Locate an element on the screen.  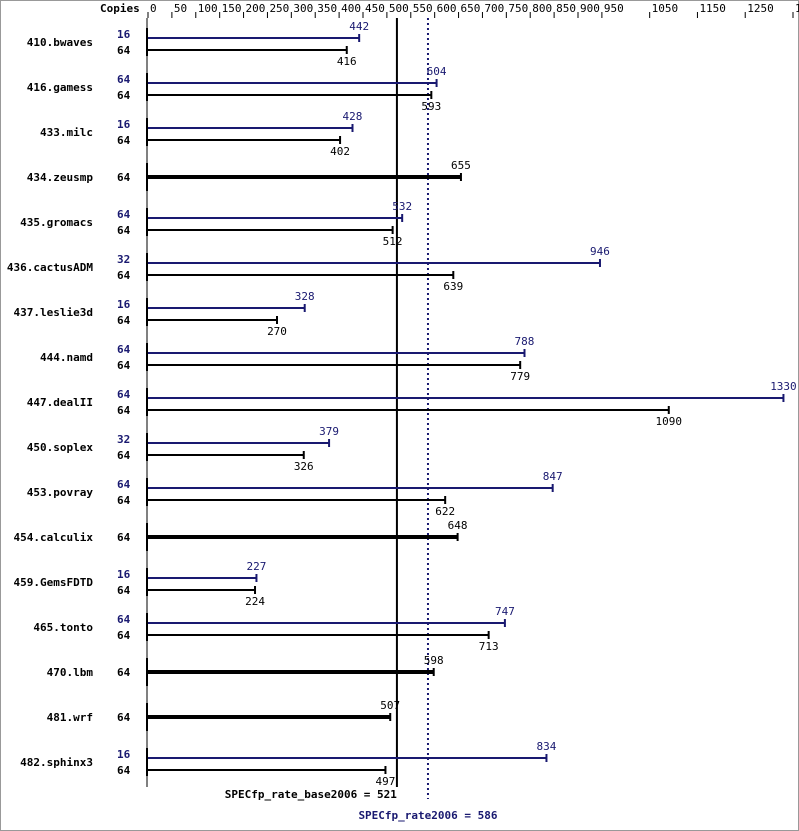
x-tick-label: 50 is located at coordinates (180, 8).